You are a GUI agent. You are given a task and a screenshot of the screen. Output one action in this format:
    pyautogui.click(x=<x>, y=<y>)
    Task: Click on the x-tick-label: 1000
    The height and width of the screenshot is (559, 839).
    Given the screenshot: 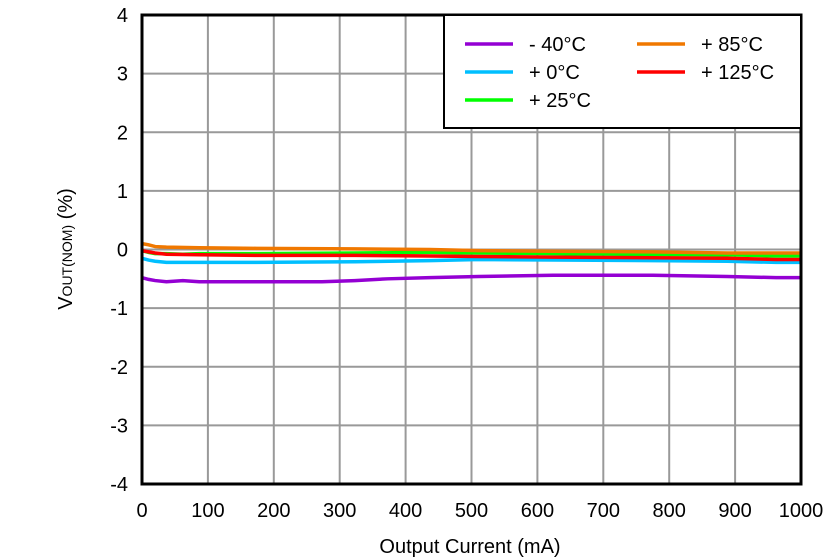 What is the action you would take?
    pyautogui.click(x=801, y=511)
    